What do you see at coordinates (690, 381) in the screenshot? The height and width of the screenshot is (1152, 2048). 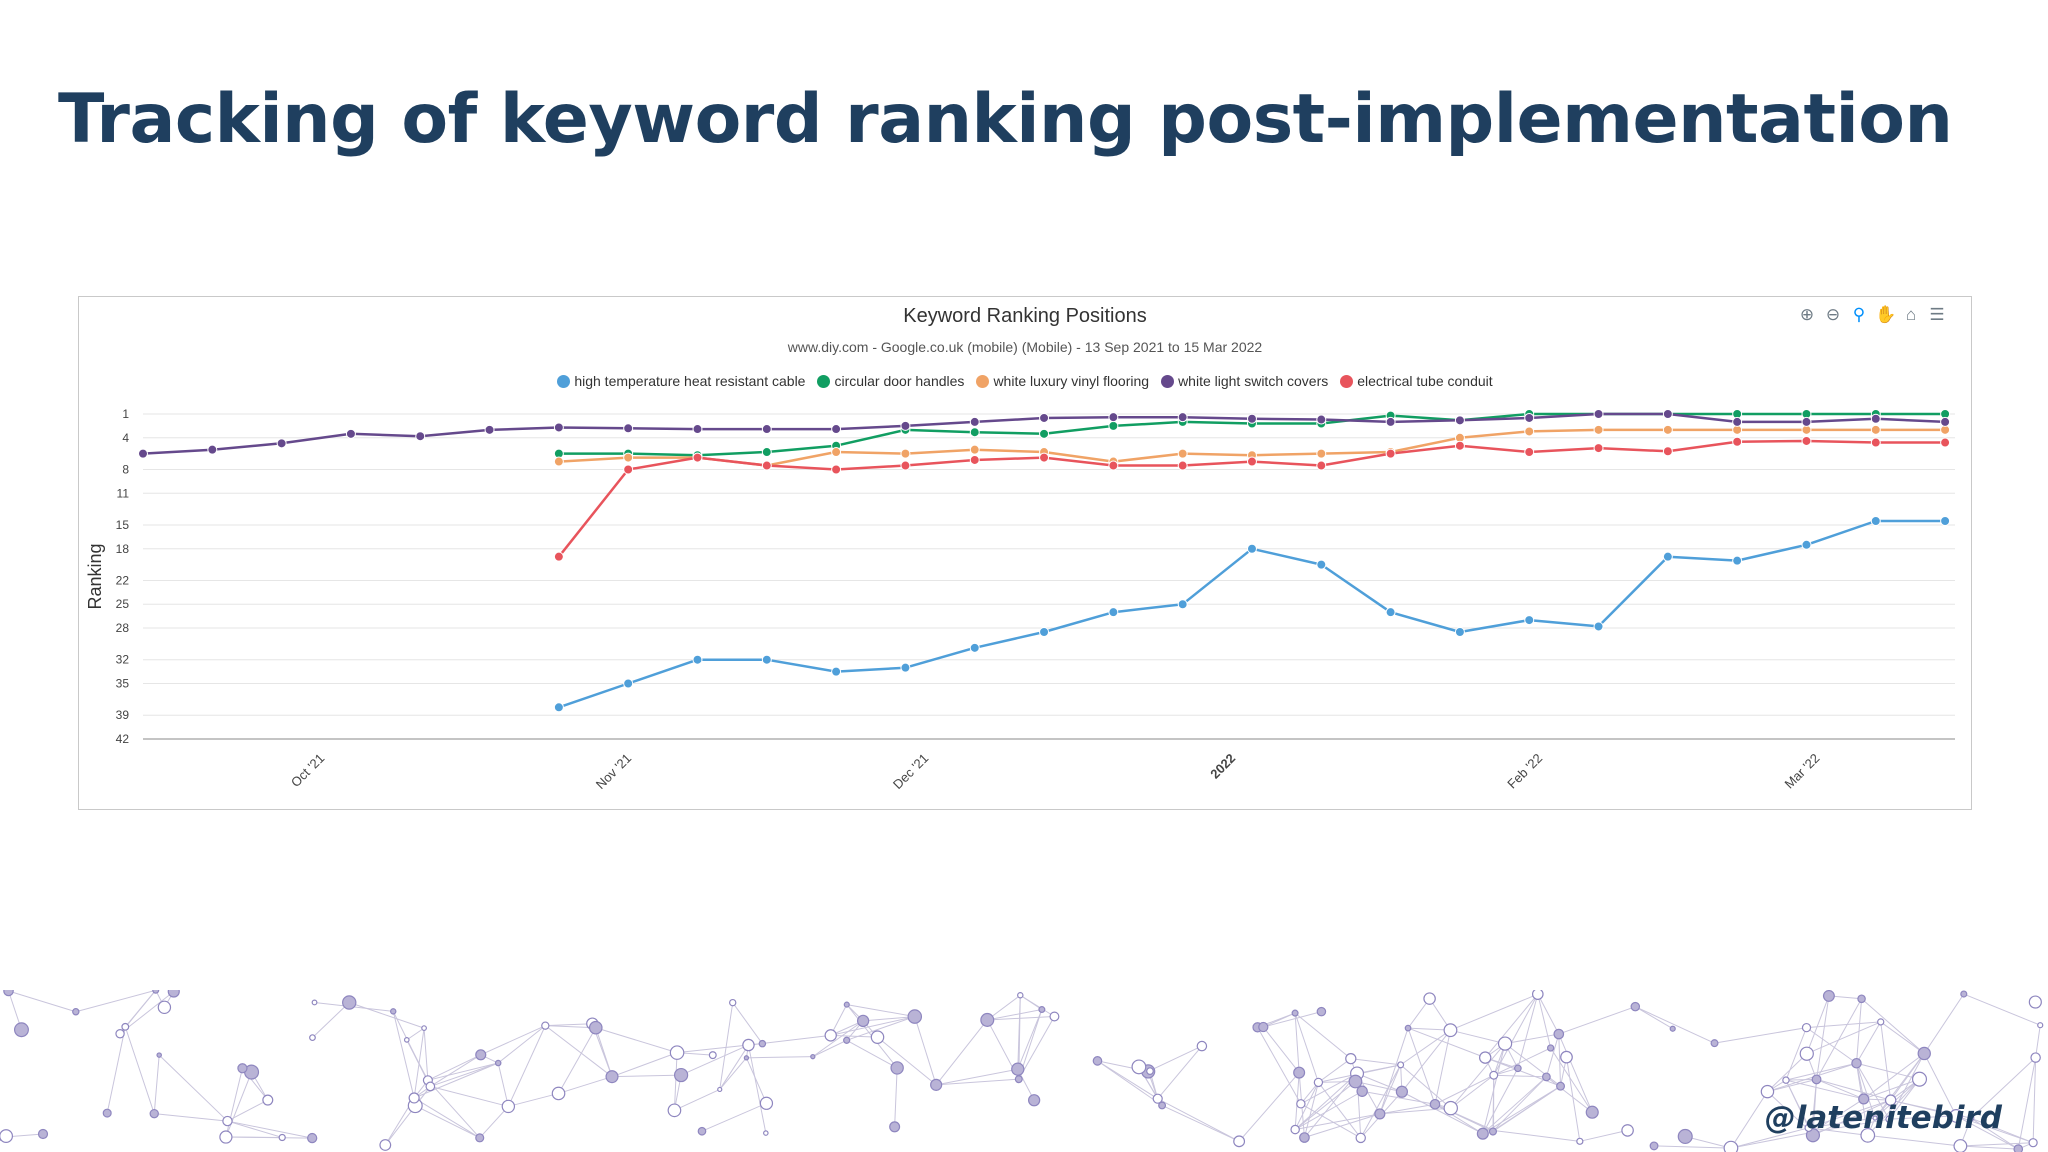 I see `legend-label: high temperature heat resistant cable` at bounding box center [690, 381].